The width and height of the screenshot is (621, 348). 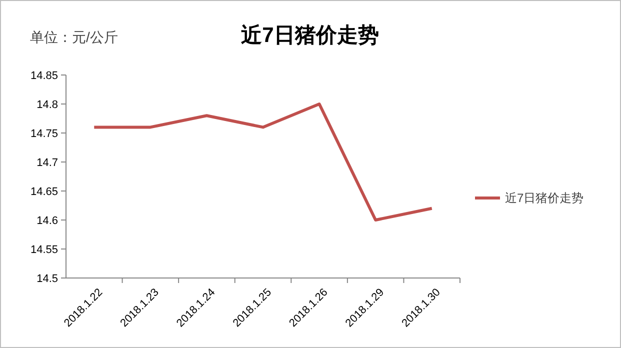 I want to click on y-tick-label: 14.8, so click(x=47, y=105).